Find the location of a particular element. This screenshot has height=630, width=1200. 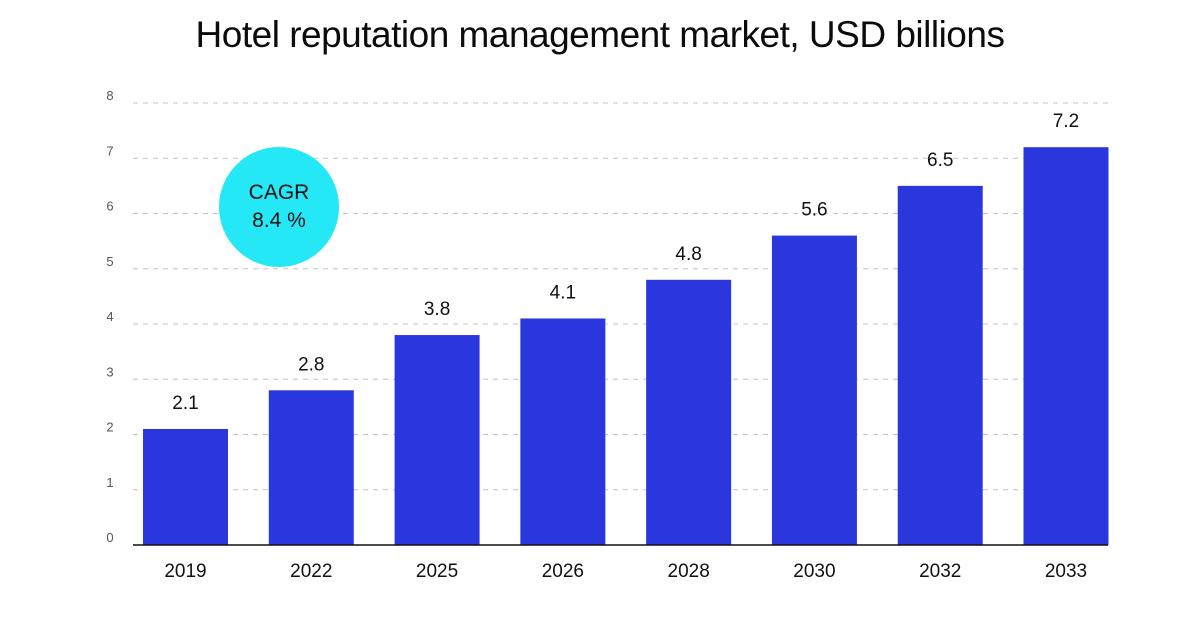

bar-value-label: 3.8 is located at coordinates (437, 309).